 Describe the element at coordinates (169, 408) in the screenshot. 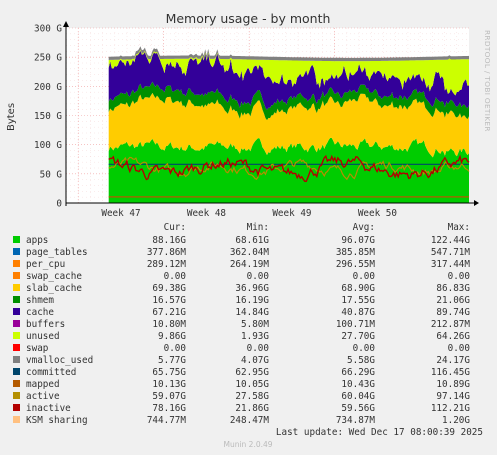

I see `legend-cur-value: 78.16G` at that location.